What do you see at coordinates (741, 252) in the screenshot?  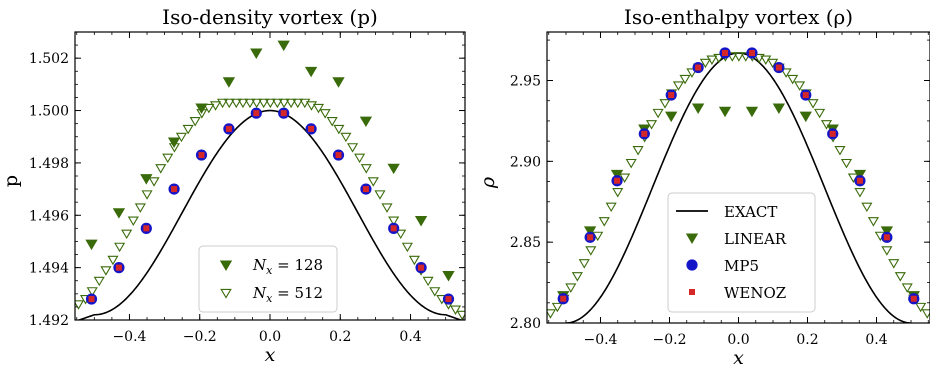 I see `legend-box` at bounding box center [741, 252].